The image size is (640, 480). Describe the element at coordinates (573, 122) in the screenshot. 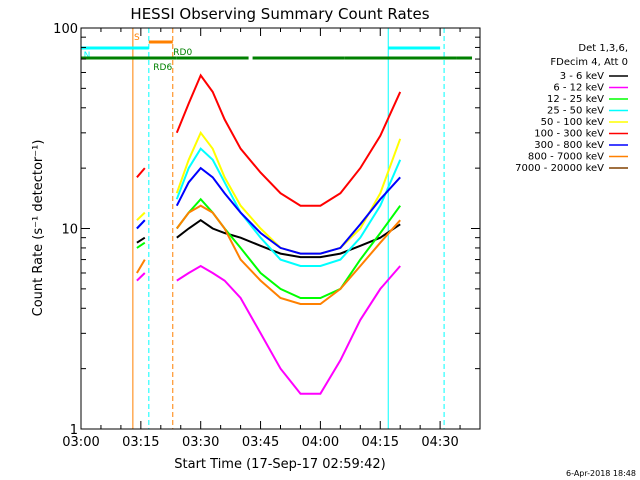

I see `legend-label-4: 50 - 100 keV` at that location.